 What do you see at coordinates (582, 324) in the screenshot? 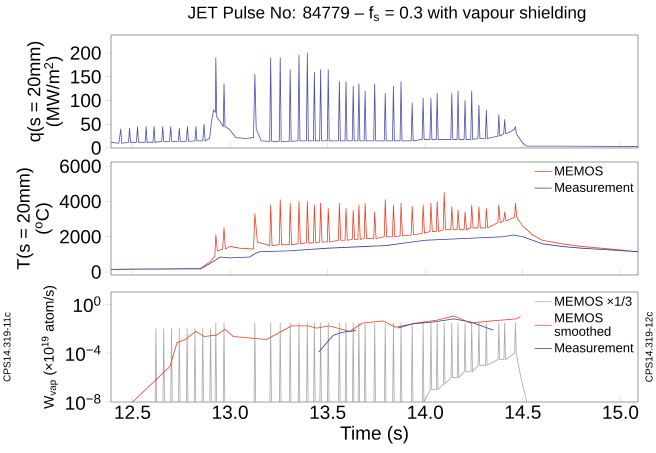
I see `legend-label: MEMOS smoothed` at bounding box center [582, 324].